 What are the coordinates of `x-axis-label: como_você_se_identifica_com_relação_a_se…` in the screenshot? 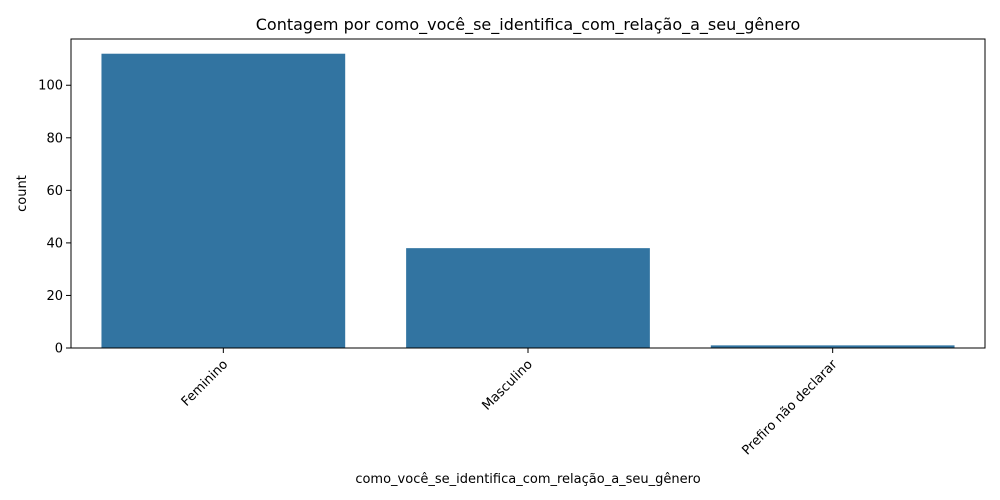 It's located at (527, 479).